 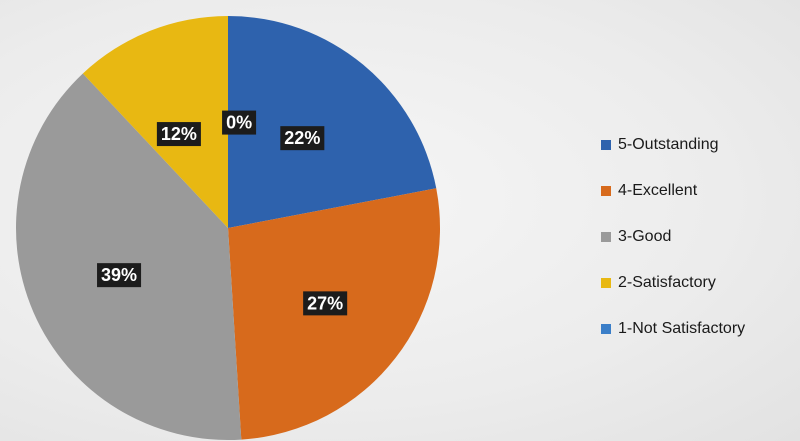 I want to click on data-label-4-excellent: 27%, so click(x=325, y=303).